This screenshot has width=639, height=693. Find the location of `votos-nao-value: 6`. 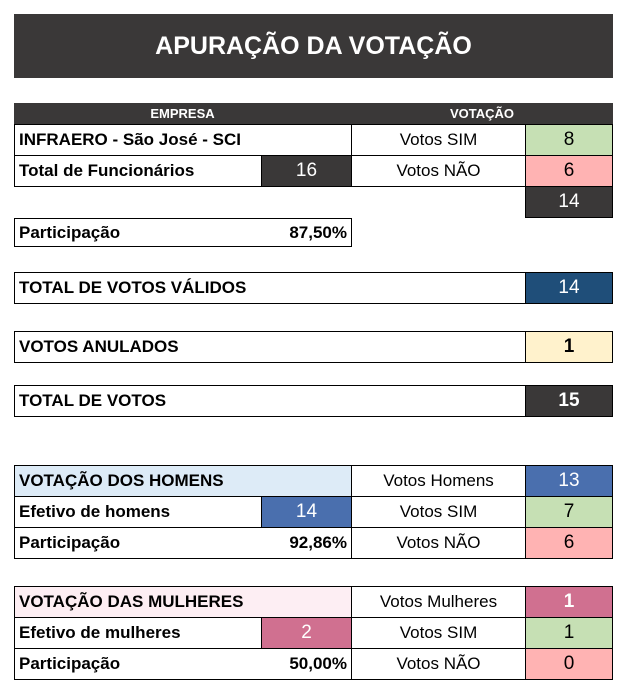

votos-nao-value: 6 is located at coordinates (569, 171).